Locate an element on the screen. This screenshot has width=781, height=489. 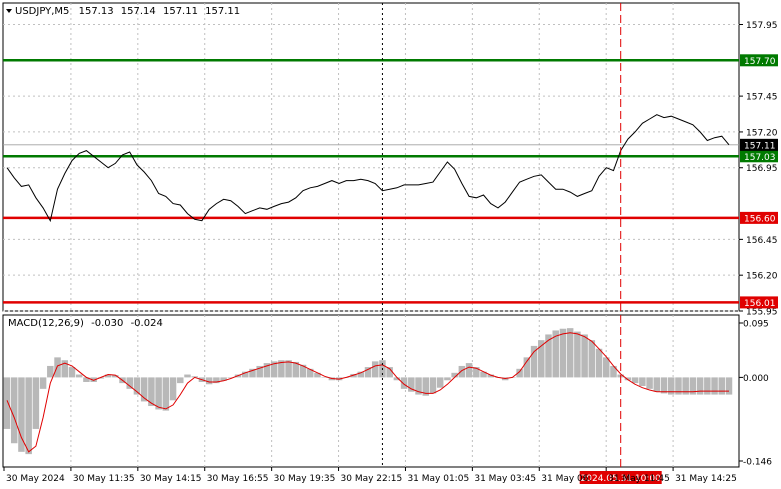
time-axis-label: 30 May 14:15 is located at coordinates (171, 479).